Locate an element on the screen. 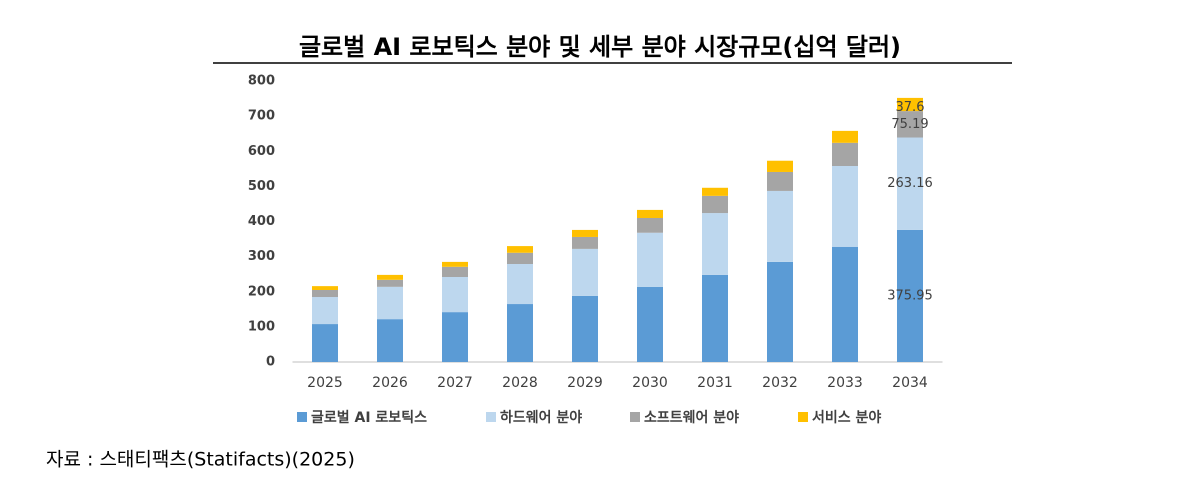 This screenshot has height=499, width=1199. x-tick-label: 2027 is located at coordinates (455, 383).